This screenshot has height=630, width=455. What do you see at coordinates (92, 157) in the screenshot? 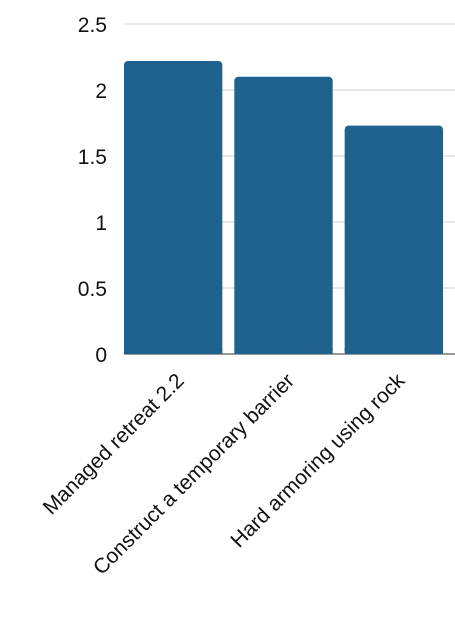
I see `y-tick-label: 1.5` at bounding box center [92, 157].